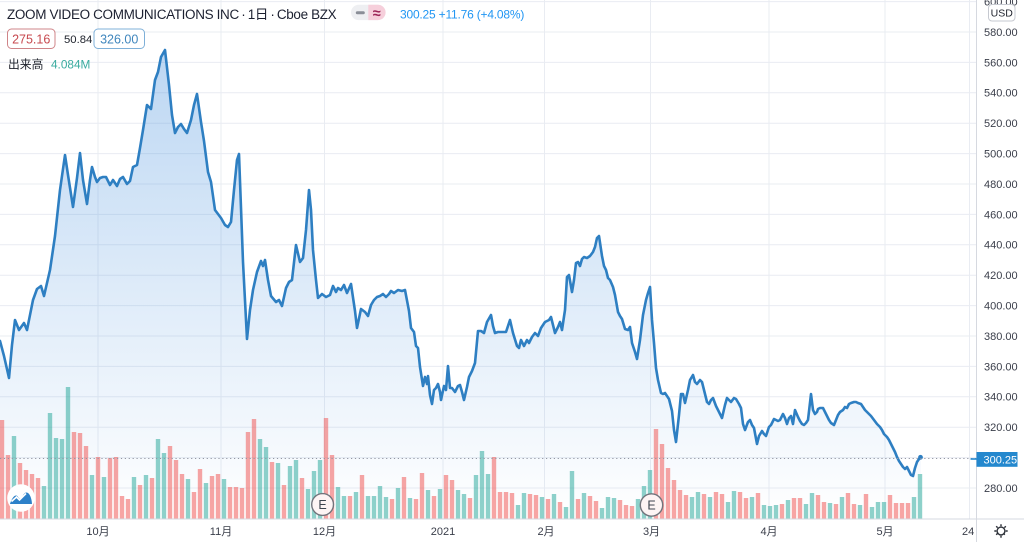 Image resolution: width=1024 pixels, height=542 pixels. I want to click on svg-text: 326.00, so click(119, 39).